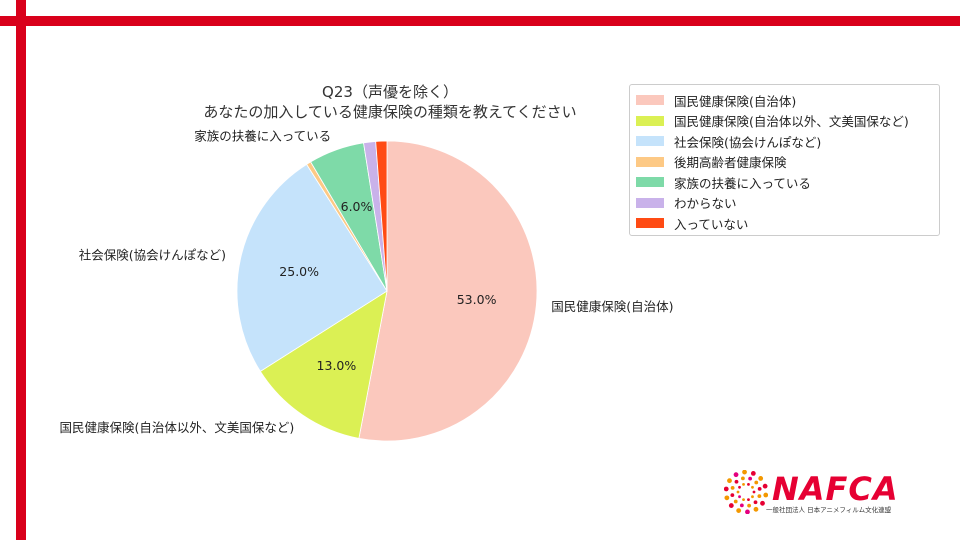 This screenshot has width=960, height=540. Describe the element at coordinates (21, 270) in the screenshot. I see `frame-left-line` at that location.